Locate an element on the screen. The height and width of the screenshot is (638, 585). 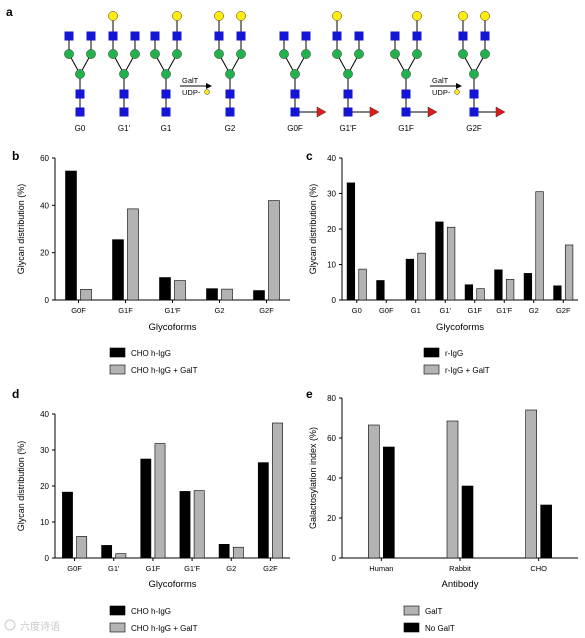
panel-letter-b: b is located at coordinates (15, 156).